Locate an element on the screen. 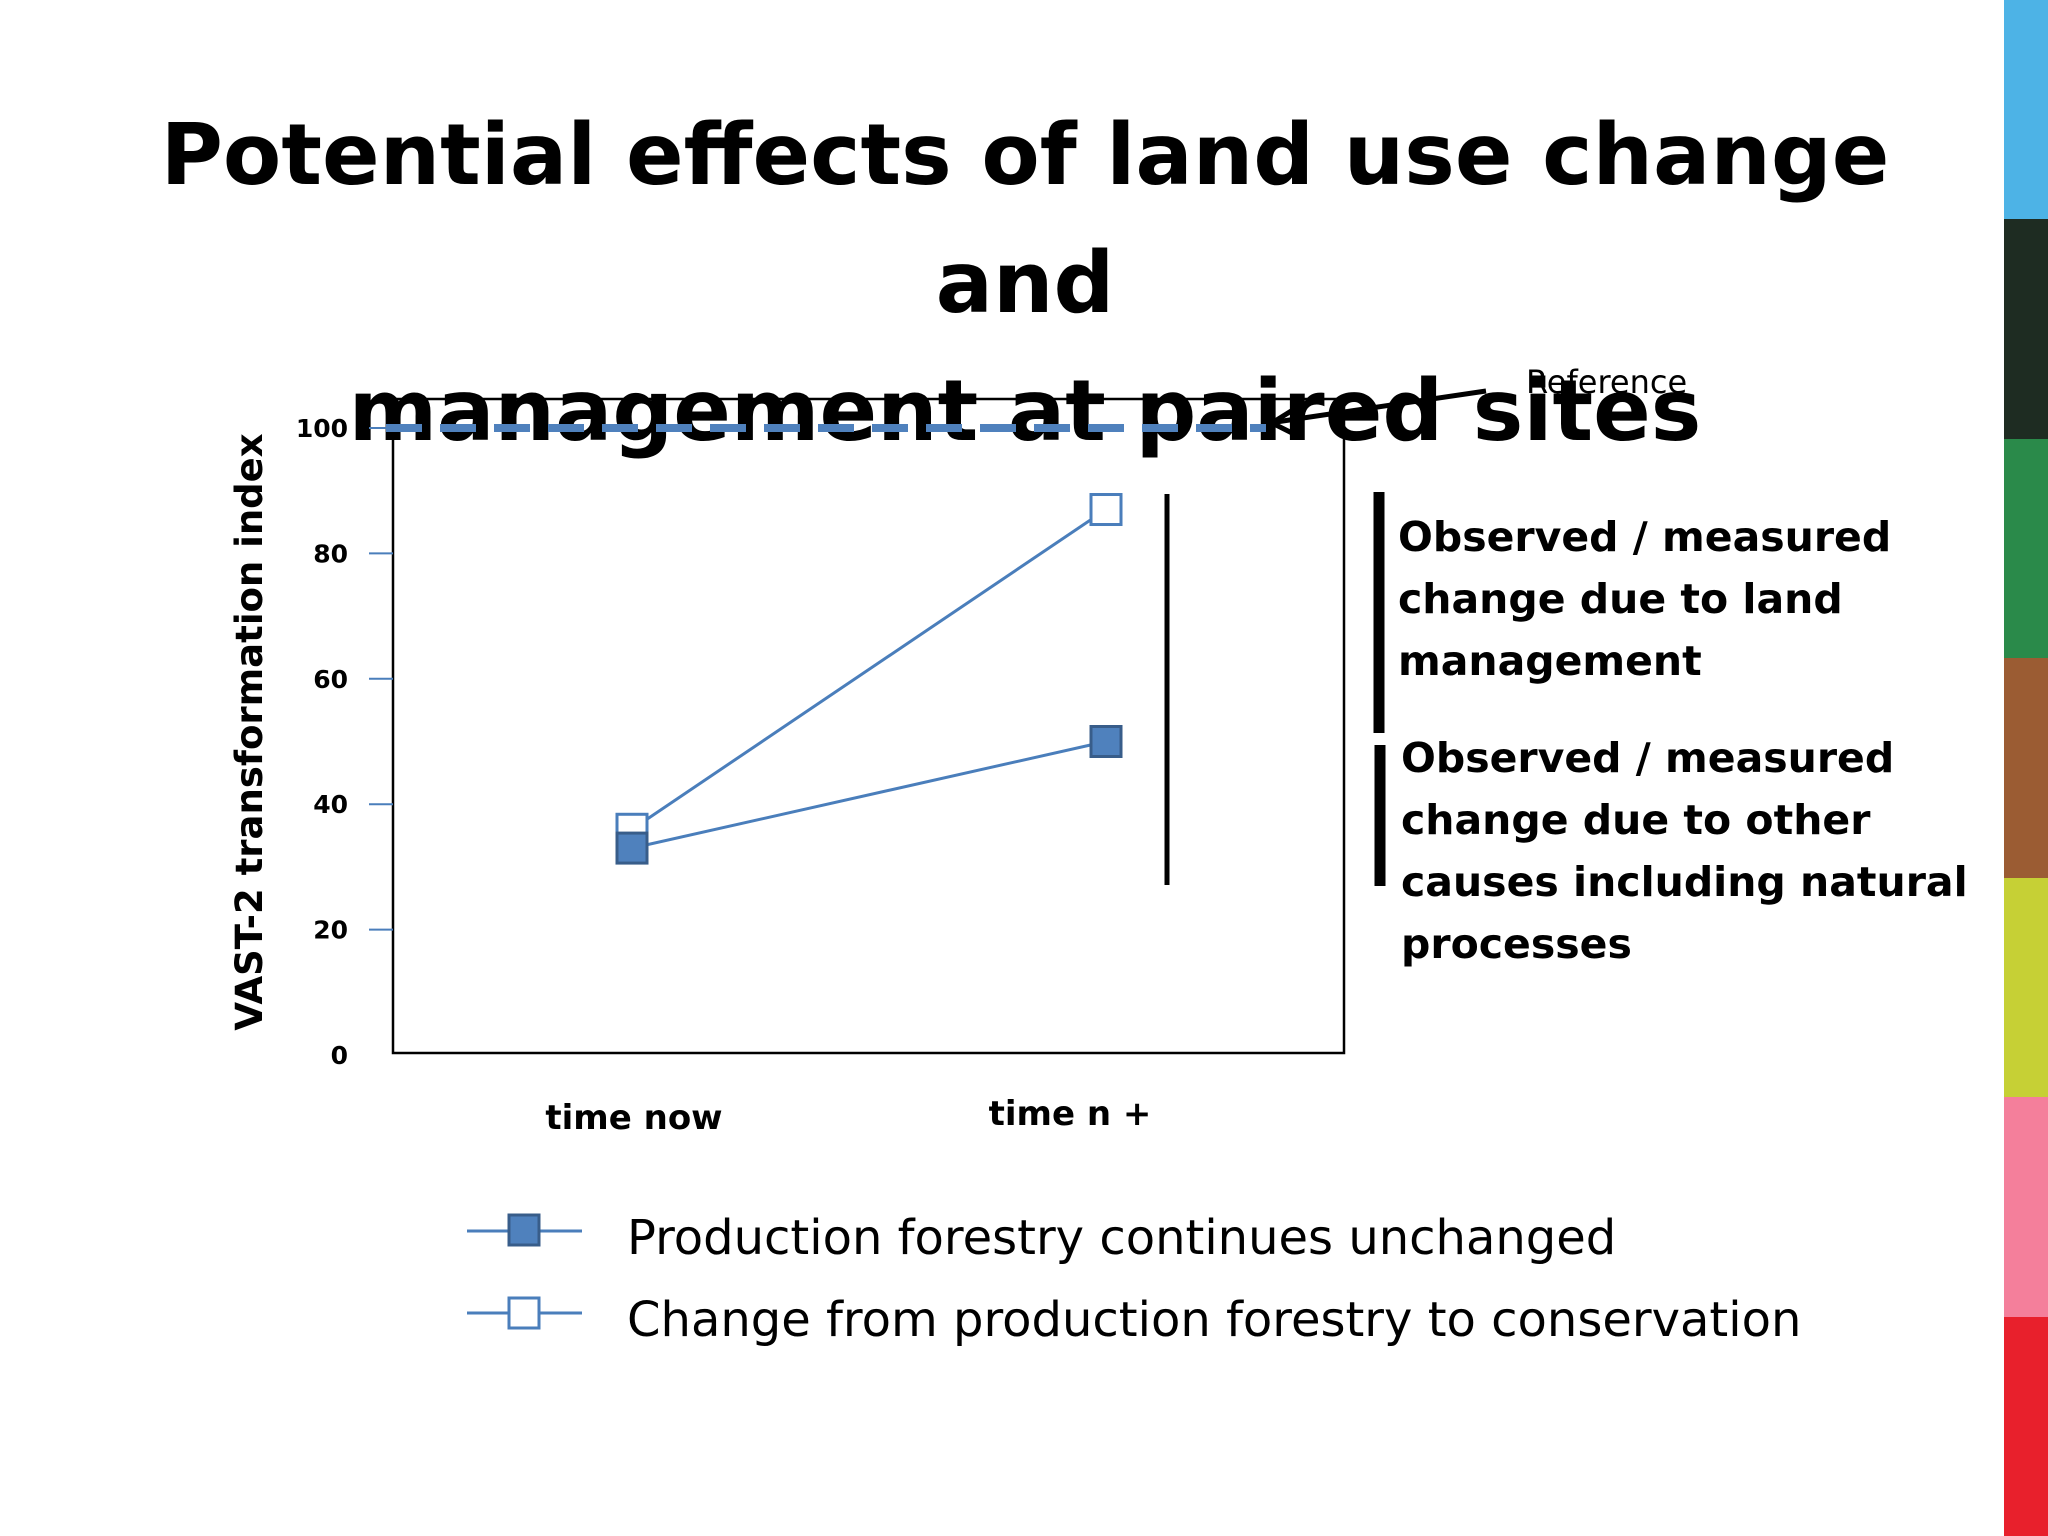  x-categories: time now time n + is located at coordinates (848, 1116).